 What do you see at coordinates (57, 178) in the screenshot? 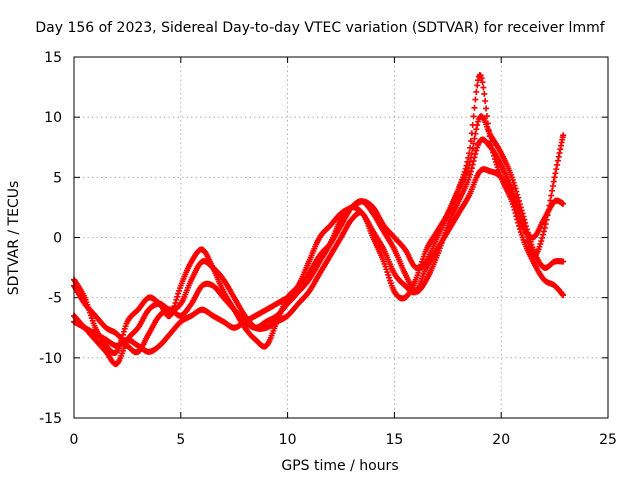
I see `y-tick-label: 5` at bounding box center [57, 178].